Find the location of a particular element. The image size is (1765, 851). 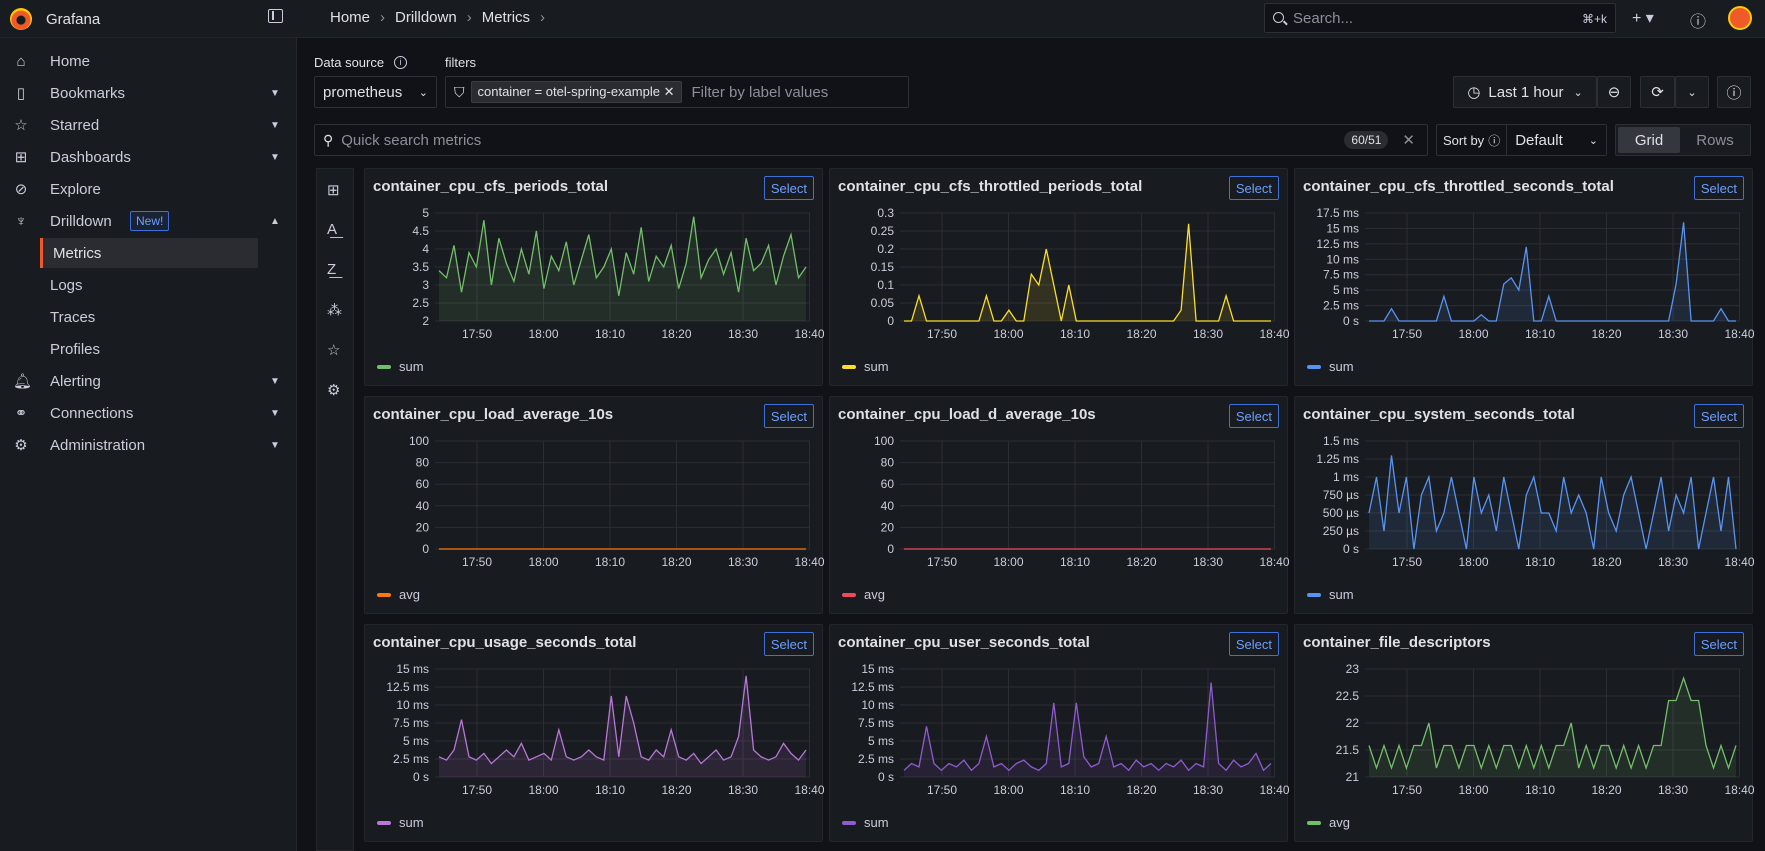

datasource-select: prometheus ⌄ is located at coordinates (375, 92).